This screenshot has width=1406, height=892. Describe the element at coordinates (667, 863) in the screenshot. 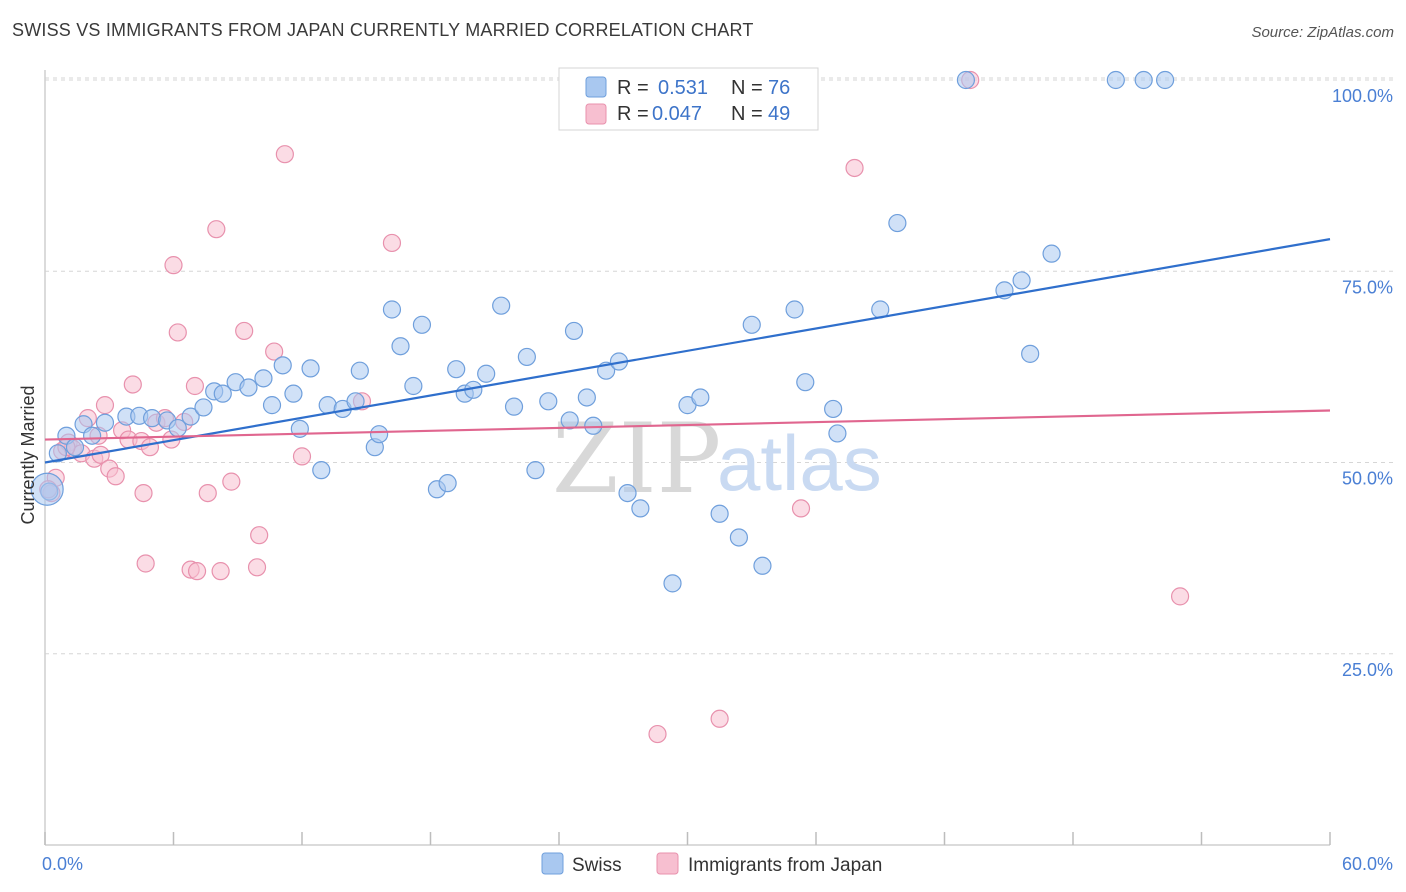

I see `bottom-legend-swatch-japan` at that location.